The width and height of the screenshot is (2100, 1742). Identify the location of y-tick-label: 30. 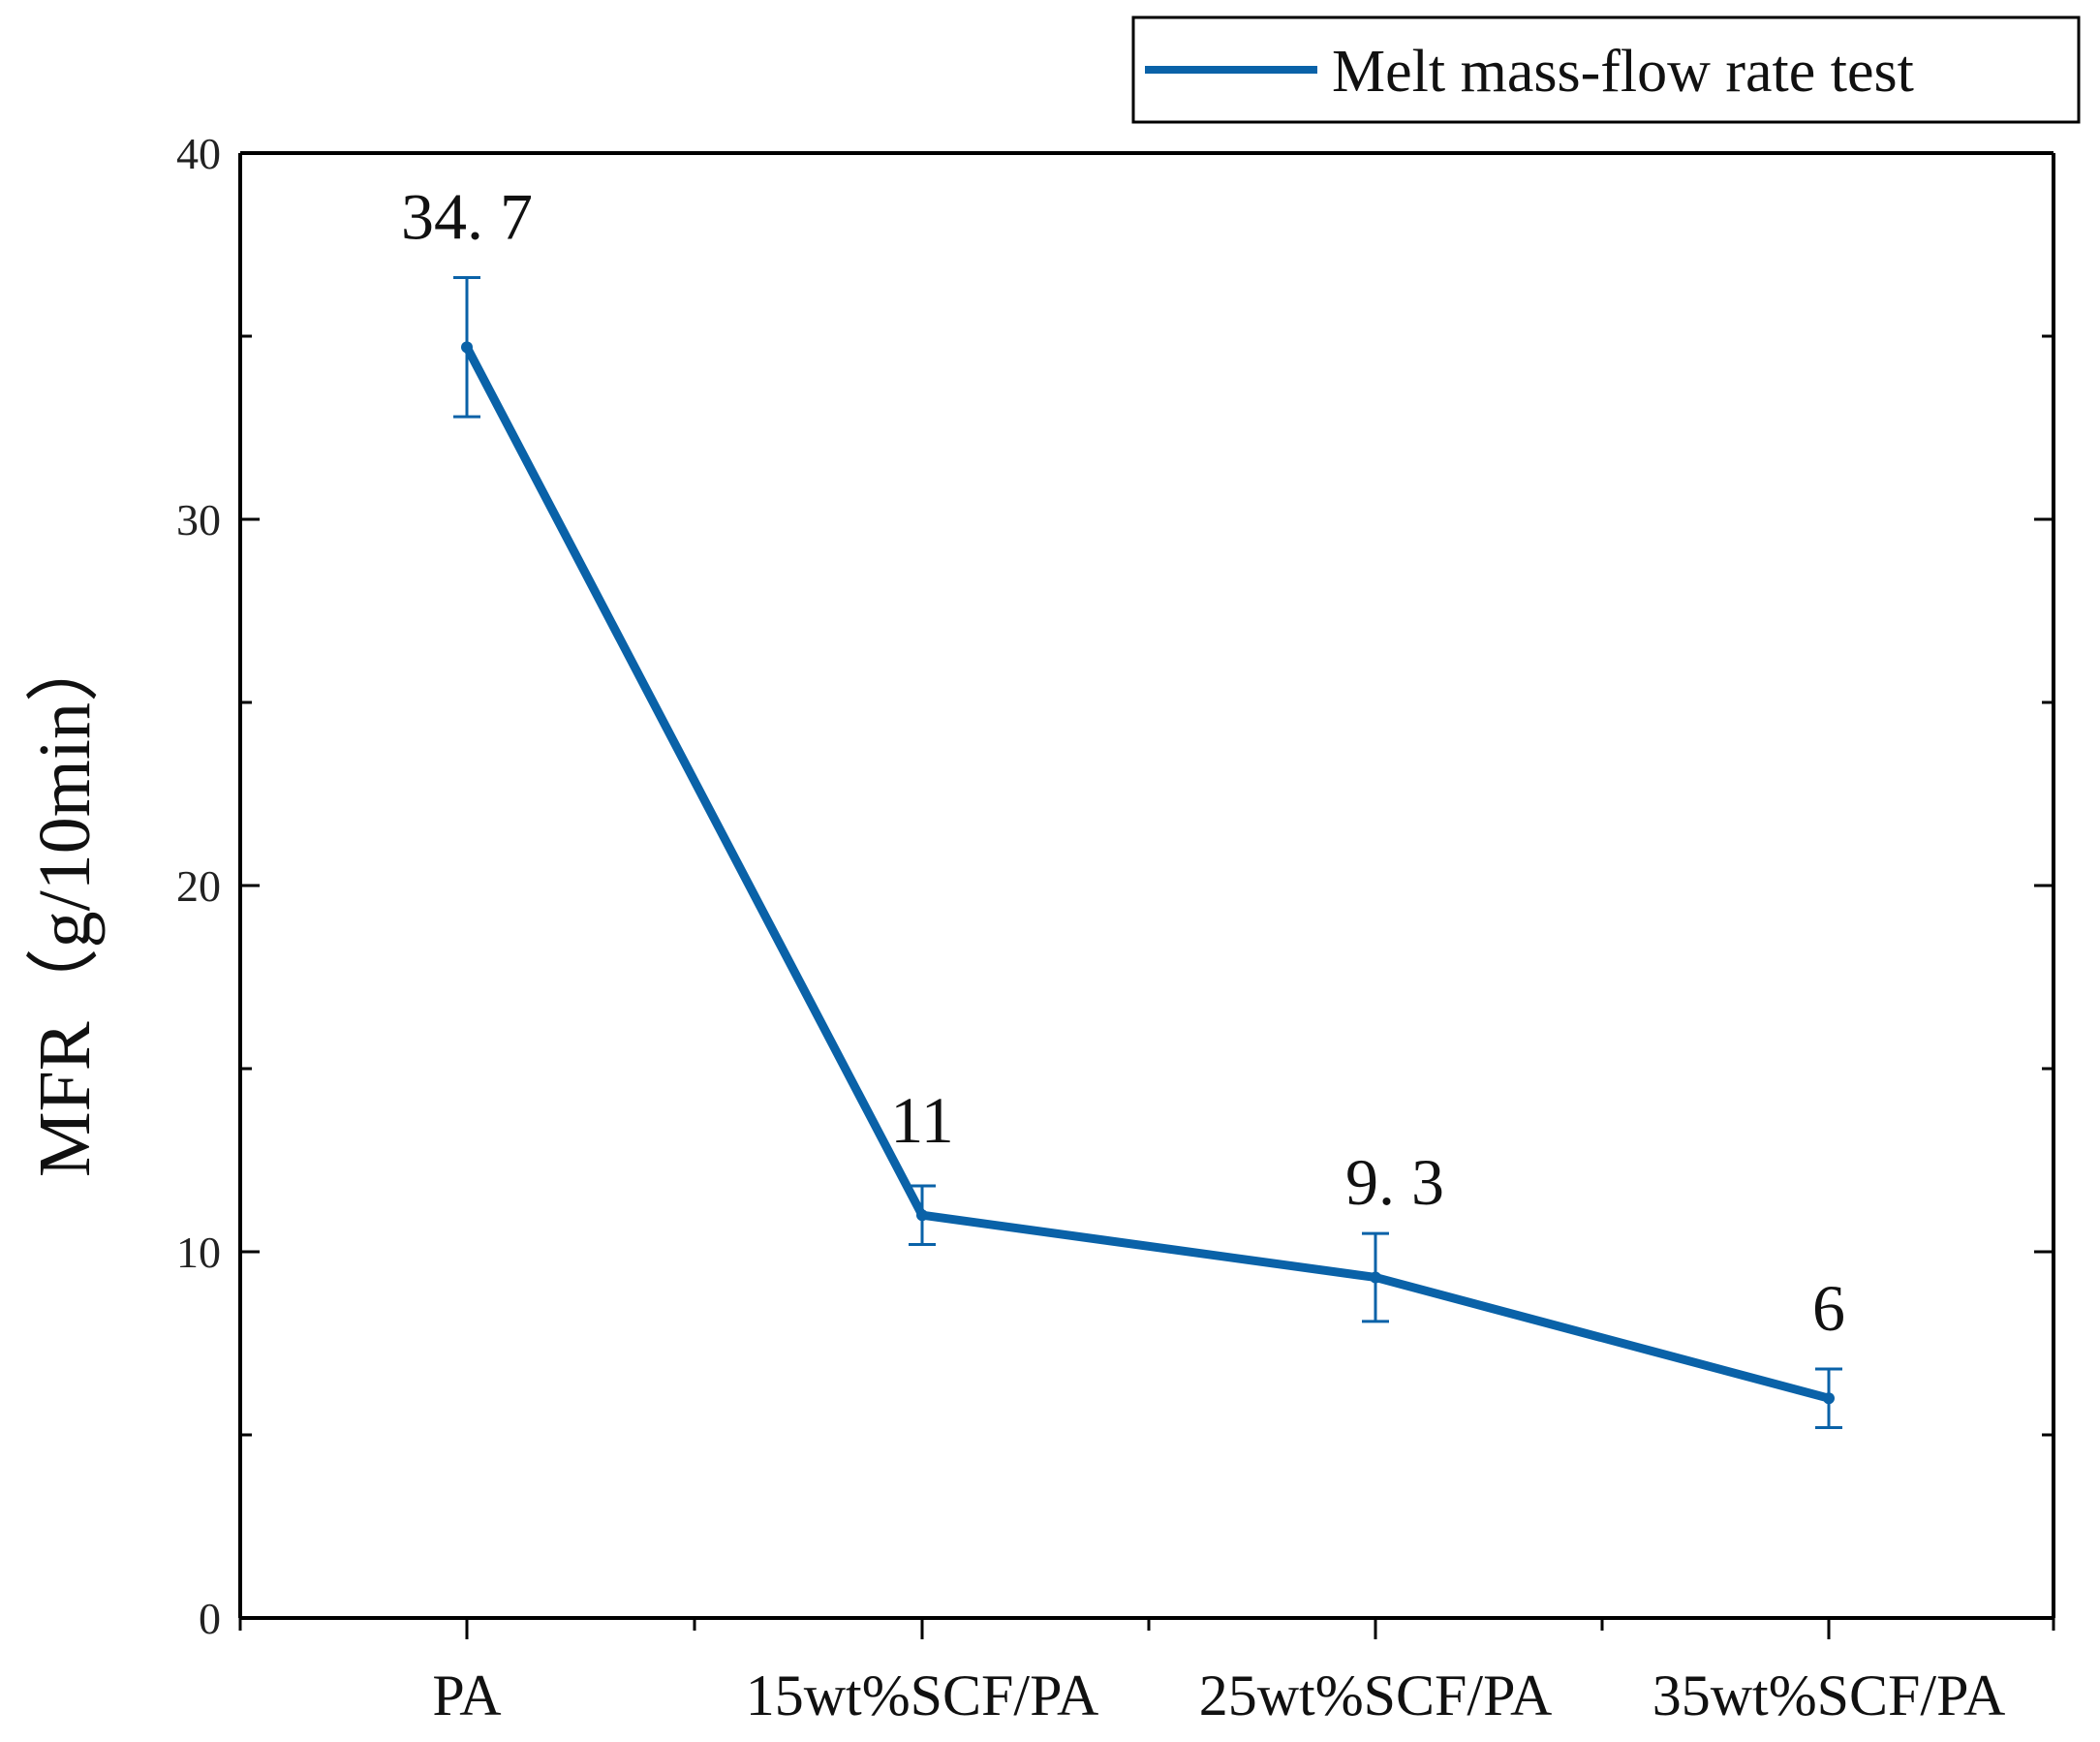
(198, 519).